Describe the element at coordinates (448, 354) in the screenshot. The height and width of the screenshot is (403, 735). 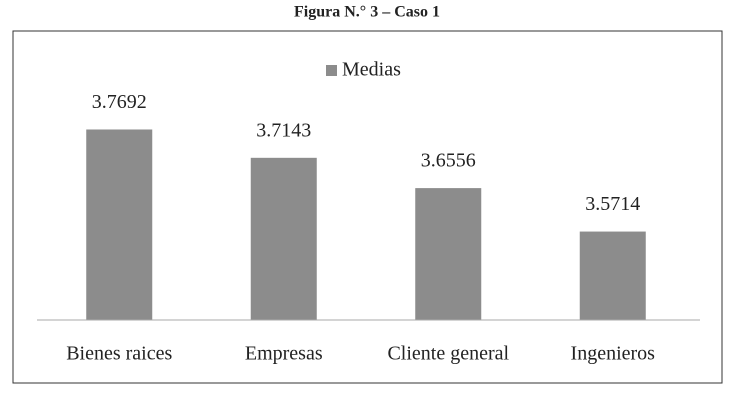
I see `x-tick-label: Cliente general` at that location.